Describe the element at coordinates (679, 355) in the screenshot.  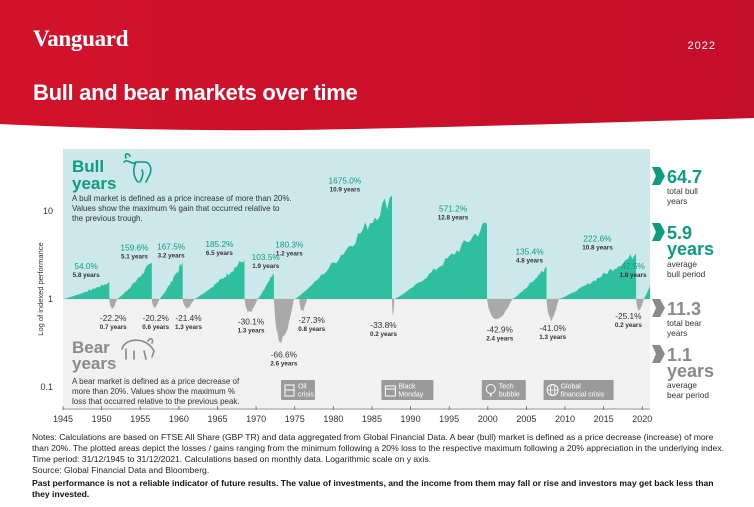
I see `bear-avg-value: 1.1` at that location.